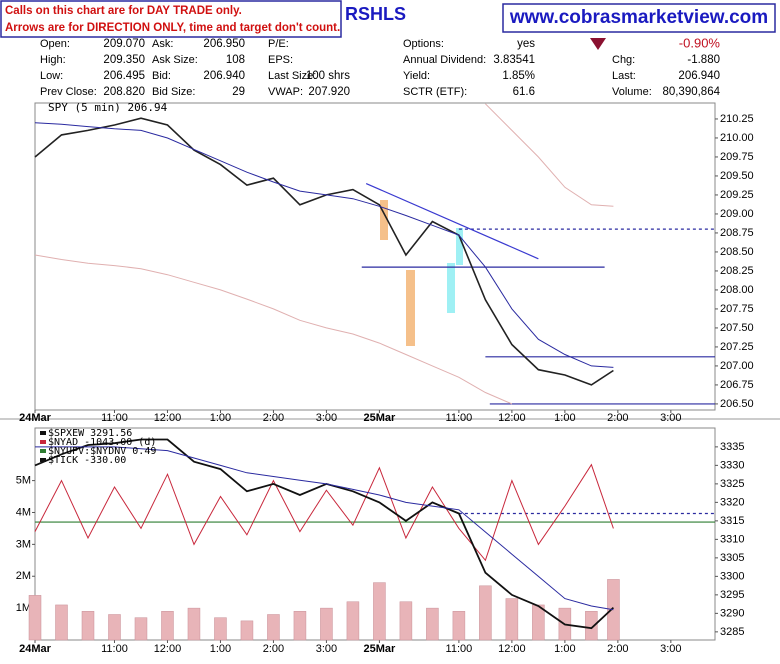 The width and height of the screenshot is (780, 664). What do you see at coordinates (737, 385) in the screenshot?
I see `y-tick-label: 206.75` at bounding box center [737, 385].